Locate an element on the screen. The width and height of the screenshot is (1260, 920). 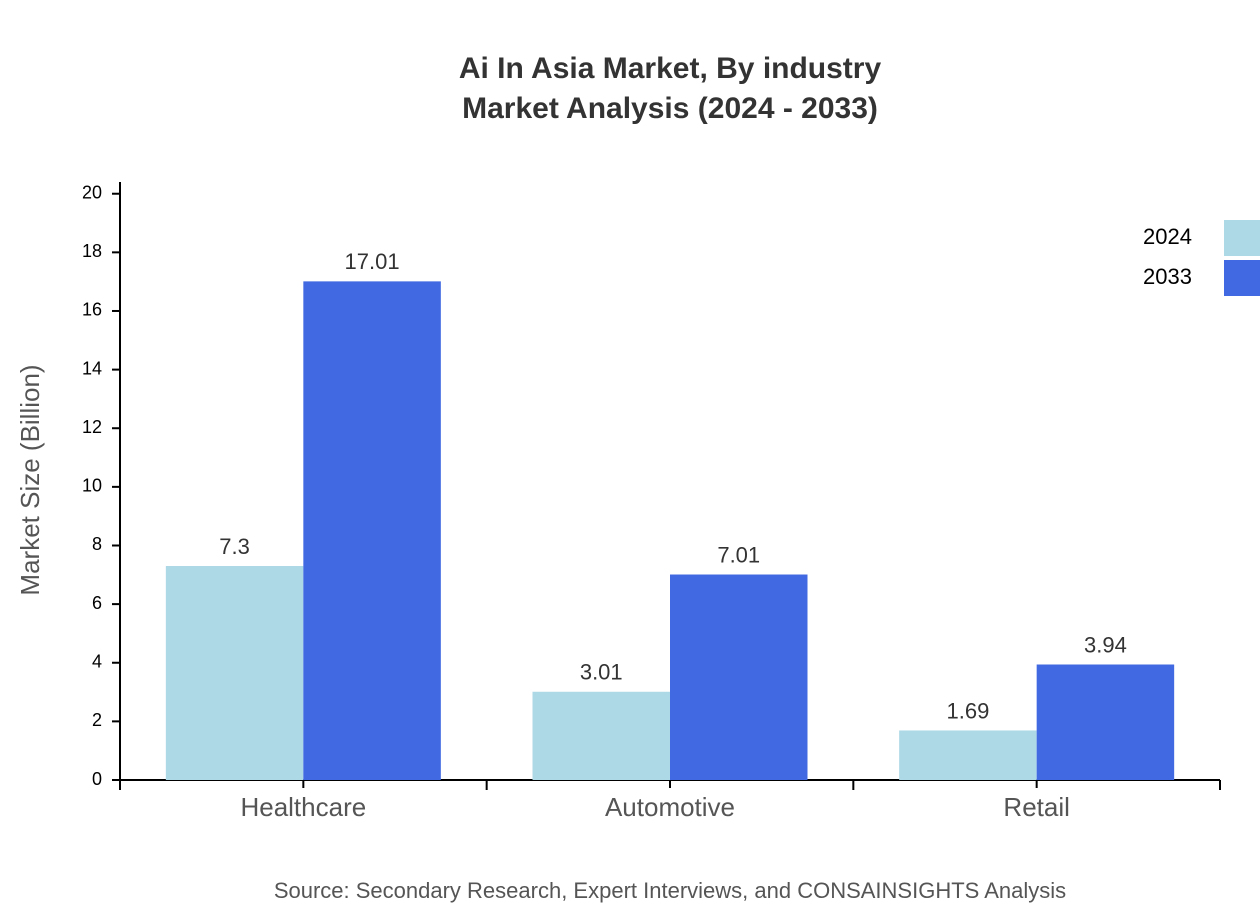
y-tick-label: 16 is located at coordinates (92, 310).